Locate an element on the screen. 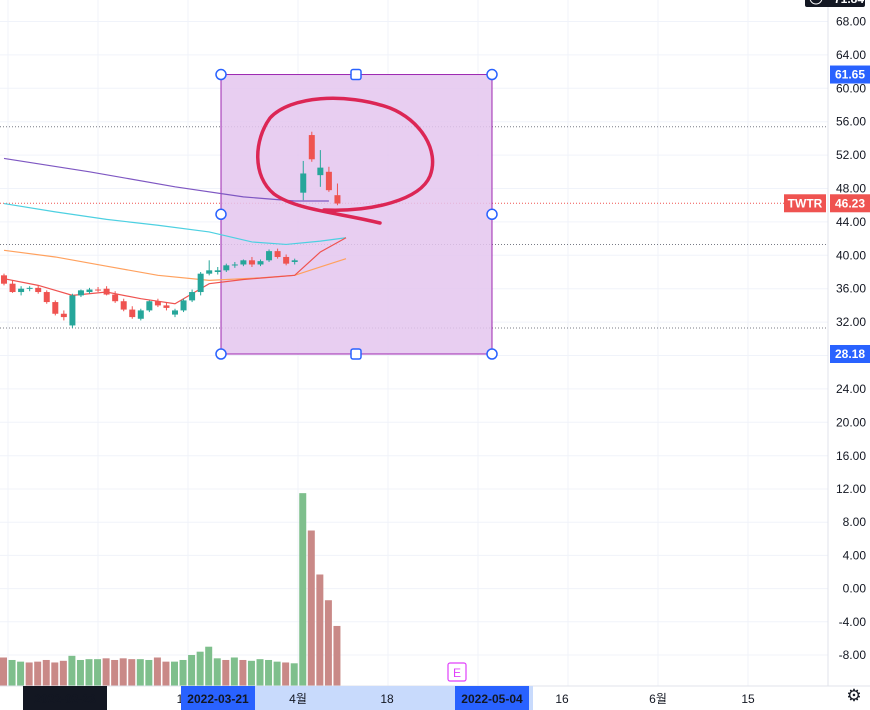 This screenshot has height=710, width=870. time-tick-label: 1 is located at coordinates (180, 699).